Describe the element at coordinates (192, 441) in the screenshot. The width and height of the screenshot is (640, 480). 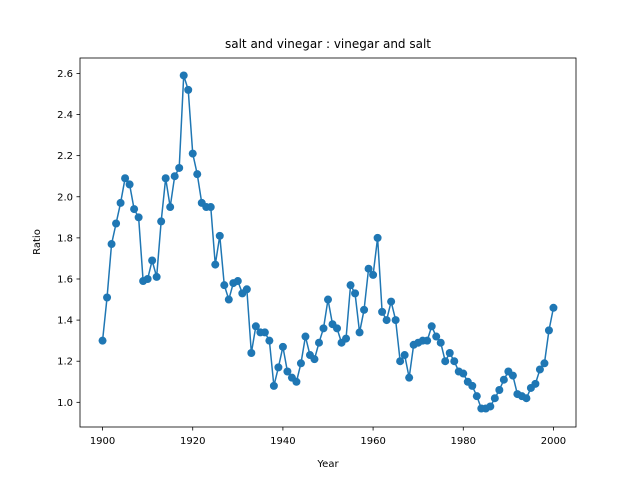
I see `x-tick-label: 1920` at that location.